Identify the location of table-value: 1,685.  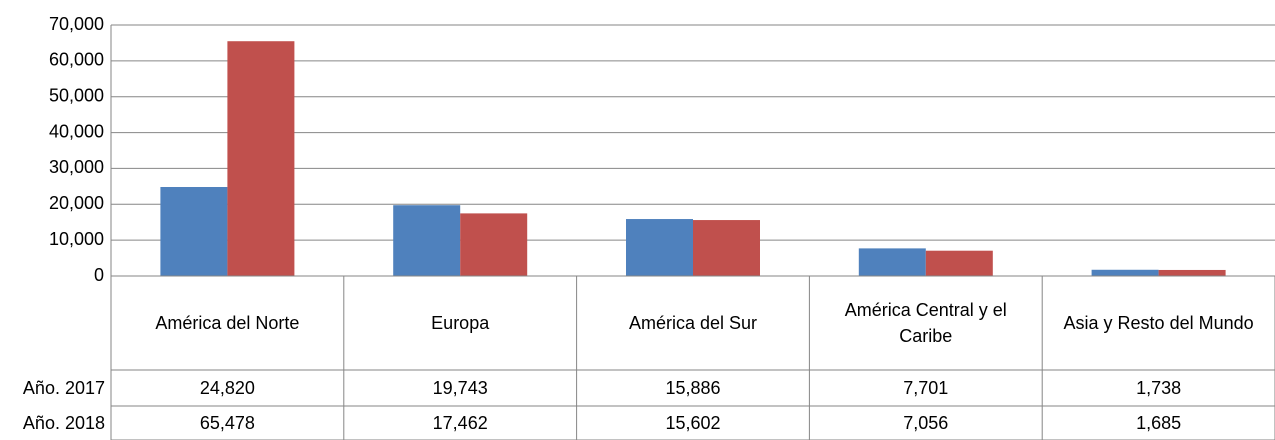
(1159, 423).